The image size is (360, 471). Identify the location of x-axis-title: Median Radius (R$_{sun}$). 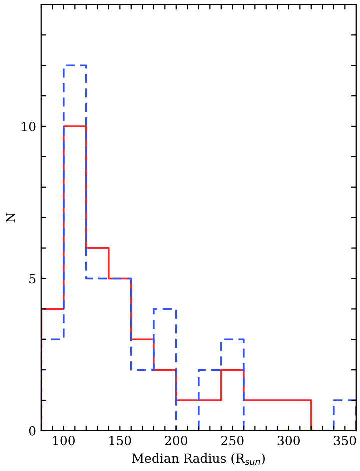
(198, 459).